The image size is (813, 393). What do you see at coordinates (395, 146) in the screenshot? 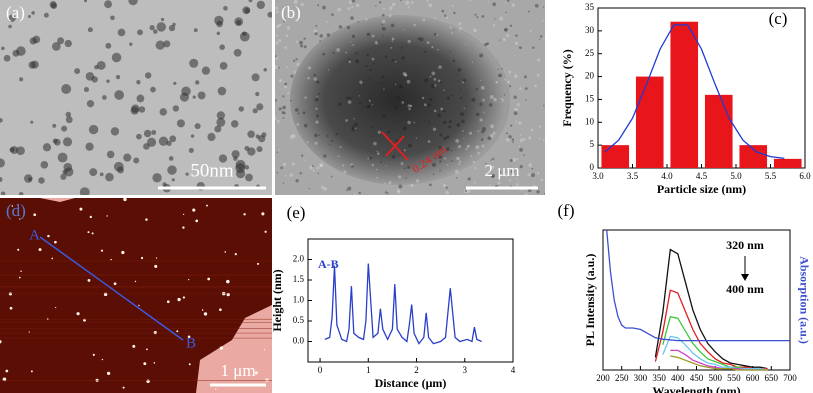
I see `lattice-mark` at bounding box center [395, 146].